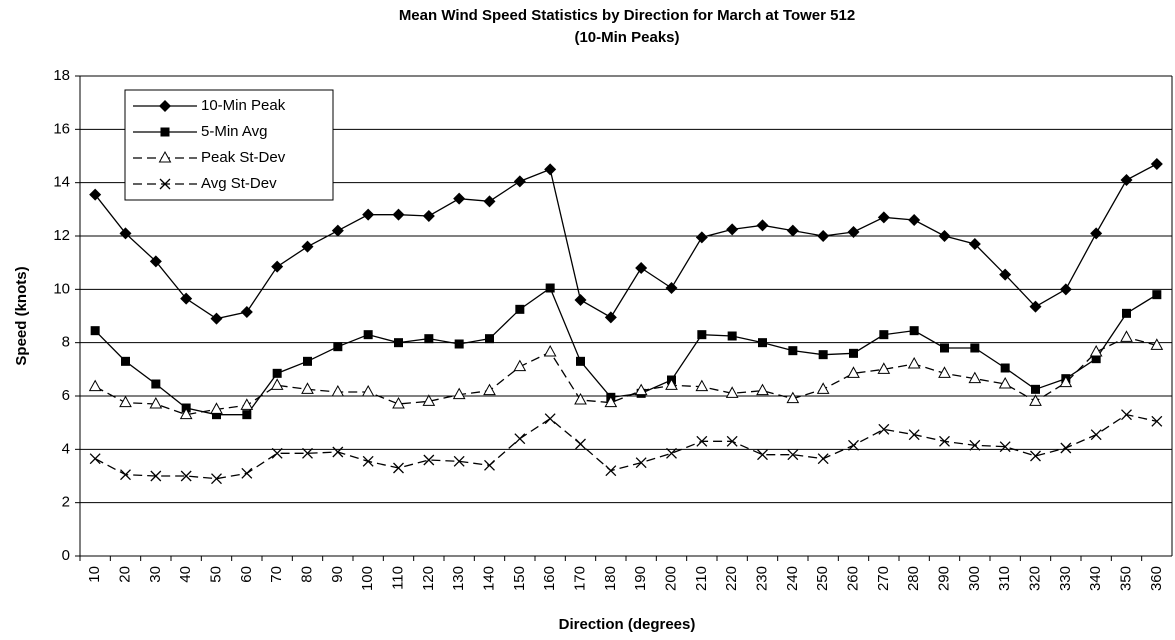  What do you see at coordinates (627, 624) in the screenshot?
I see `x-axis-label: Direction (degrees)` at bounding box center [627, 624].